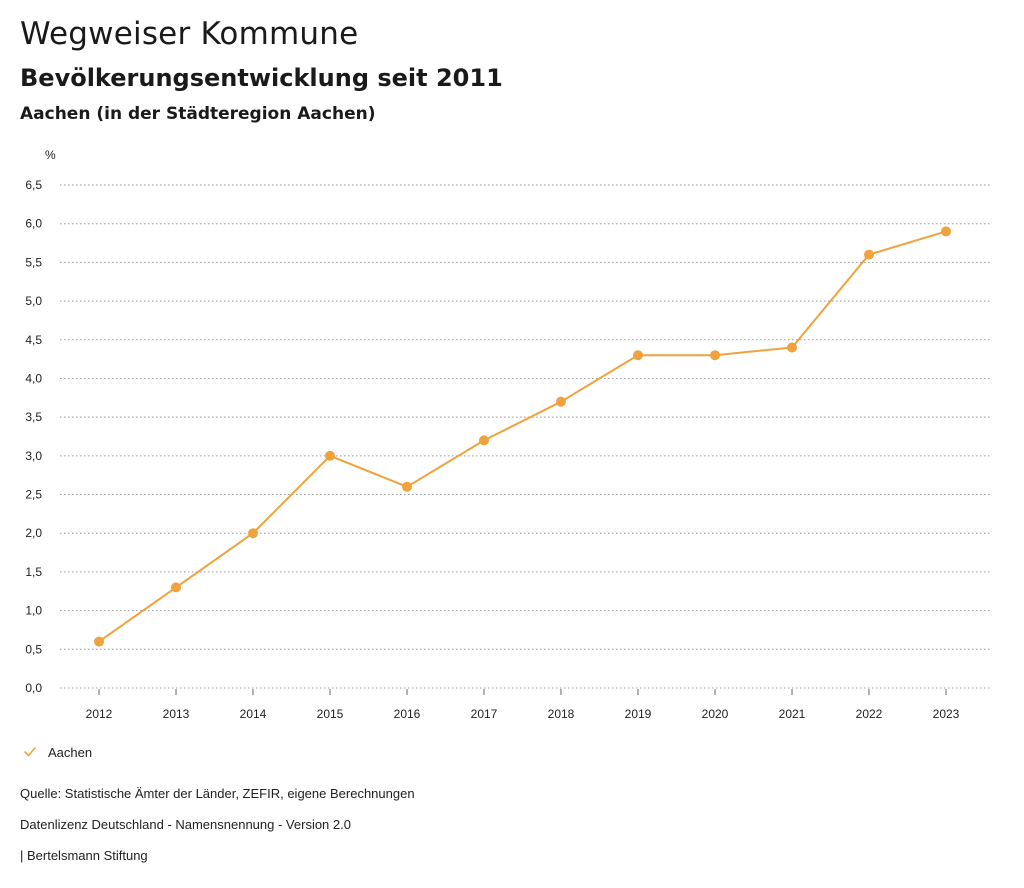  What do you see at coordinates (253, 714) in the screenshot?
I see `x-tick-label: 2014` at bounding box center [253, 714].